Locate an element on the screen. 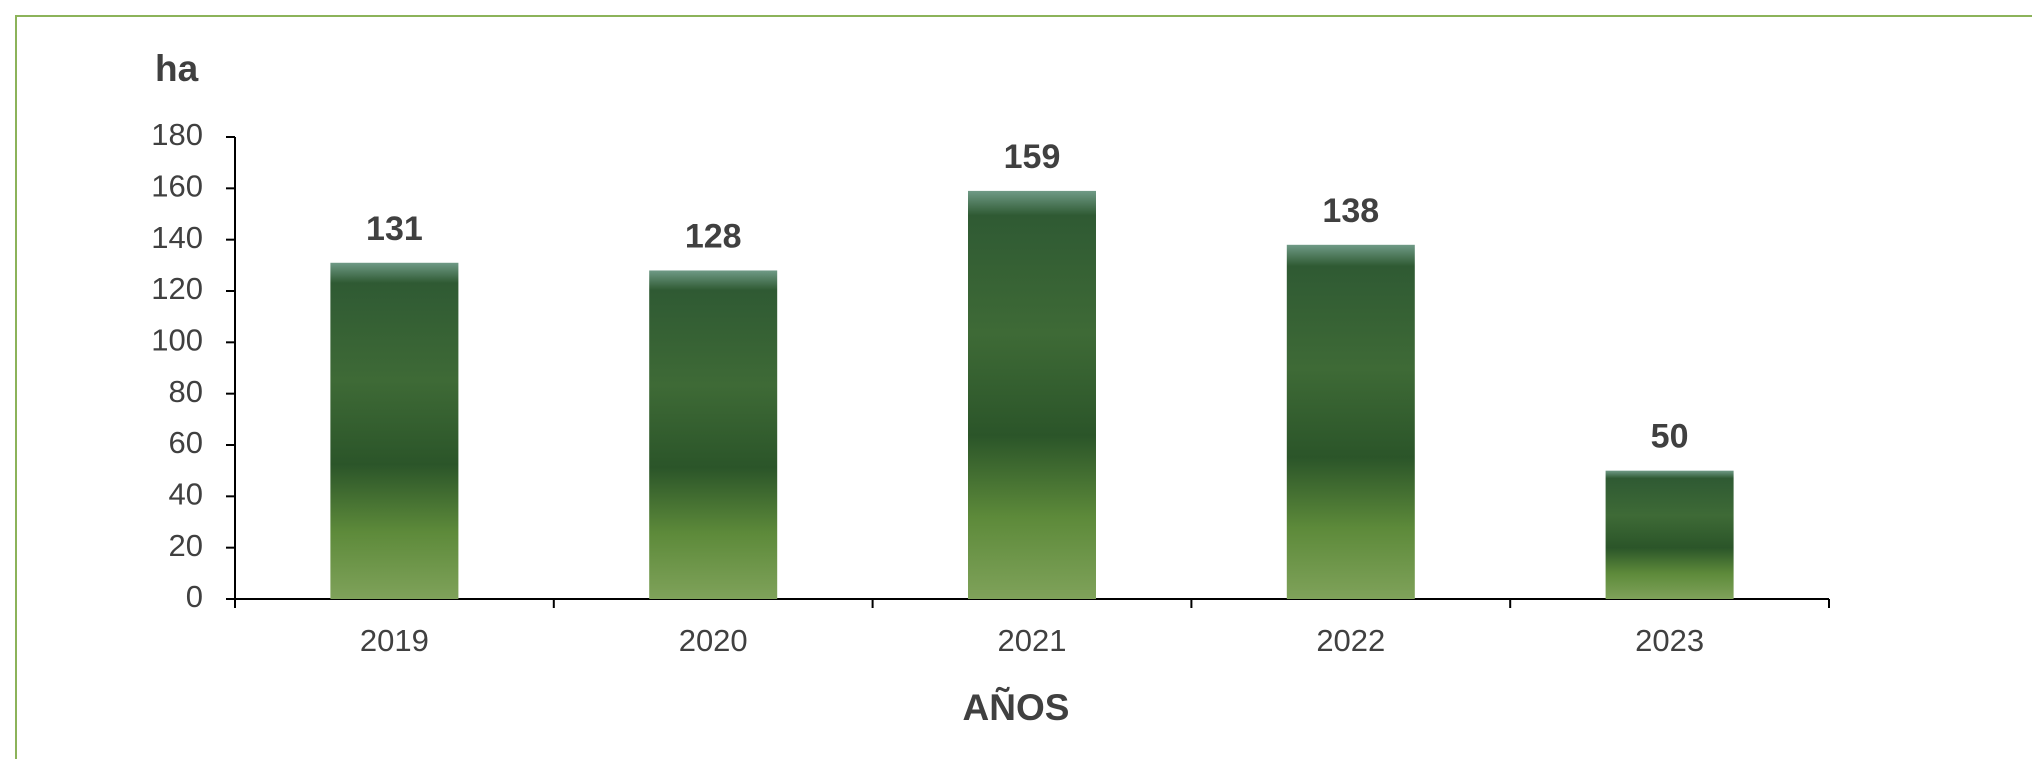  y-tick-label: 180 is located at coordinates (177, 134).